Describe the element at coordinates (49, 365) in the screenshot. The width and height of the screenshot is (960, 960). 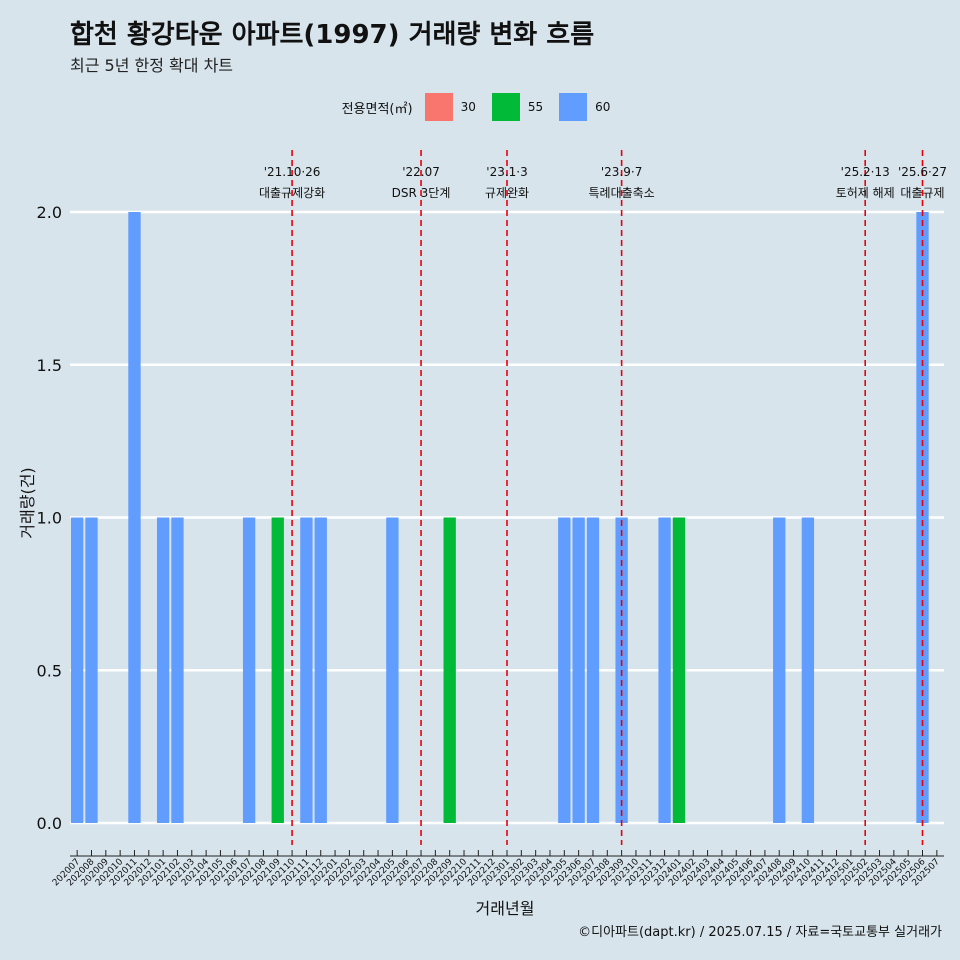
I see `y-tick-label: 1.5` at that location.